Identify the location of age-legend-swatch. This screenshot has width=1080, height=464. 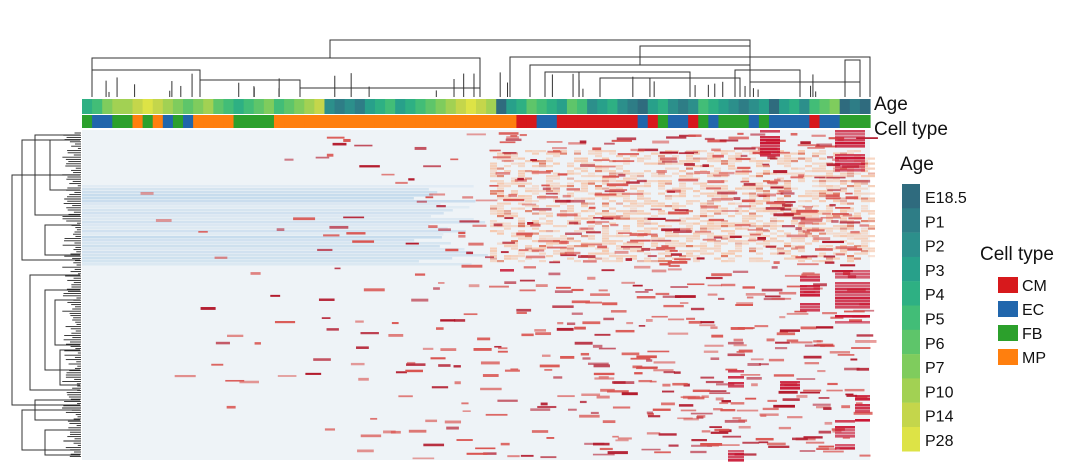
(911, 342).